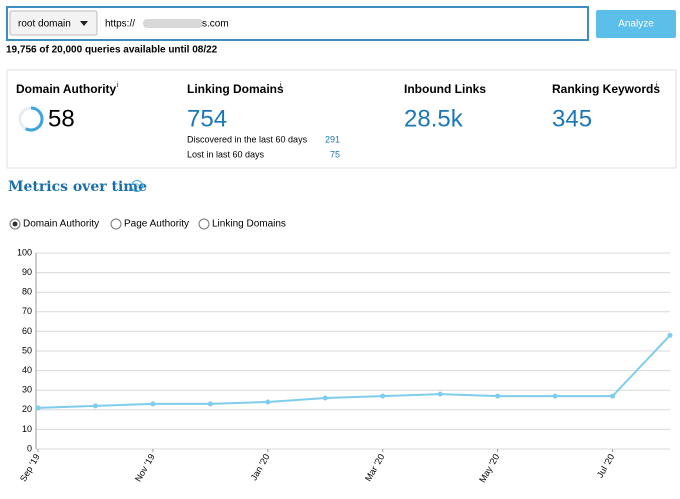 The width and height of the screenshot is (680, 499). I want to click on y-tick-label: 40, so click(27, 370).